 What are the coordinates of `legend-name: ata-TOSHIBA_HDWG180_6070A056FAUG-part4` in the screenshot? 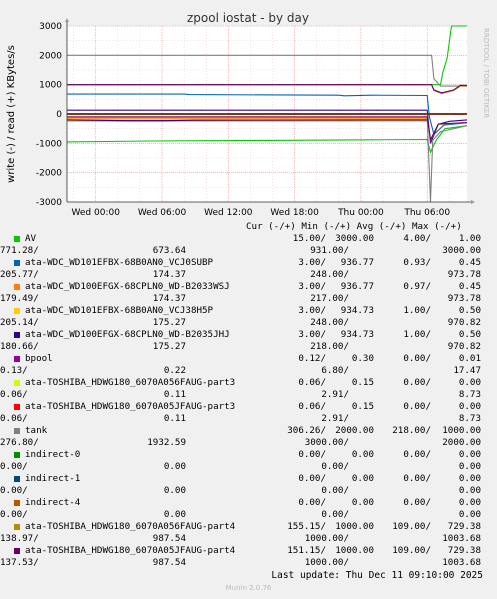 It's located at (130, 526).